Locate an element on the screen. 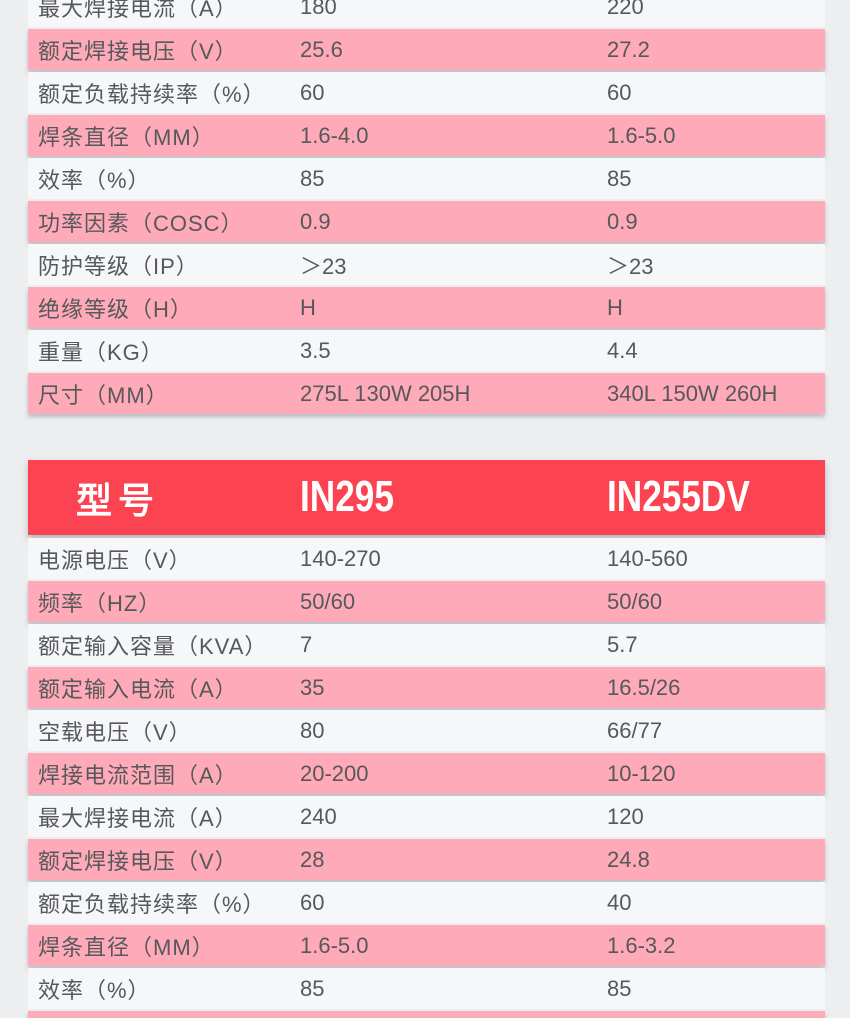  row-label: 重量（KG） is located at coordinates (101, 352).